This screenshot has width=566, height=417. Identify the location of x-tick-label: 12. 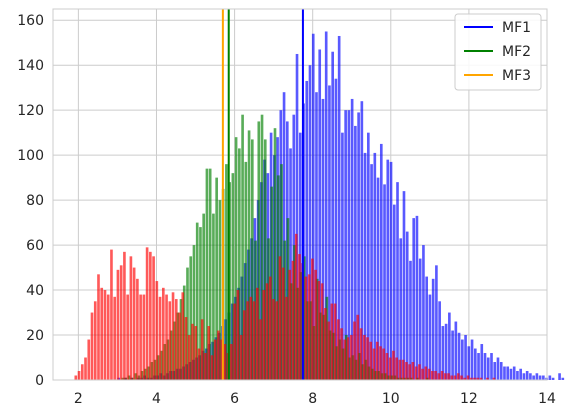
(469, 399).